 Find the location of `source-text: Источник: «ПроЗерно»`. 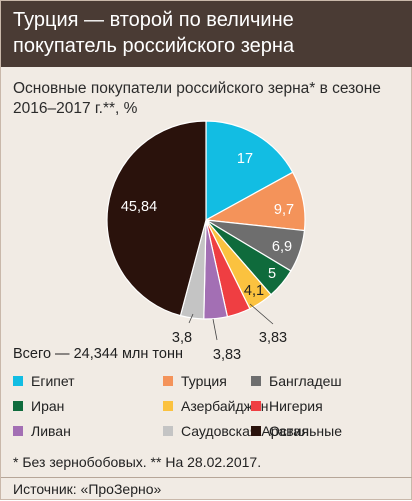

source-text: Источник: «ПроЗерно» is located at coordinates (87, 489).